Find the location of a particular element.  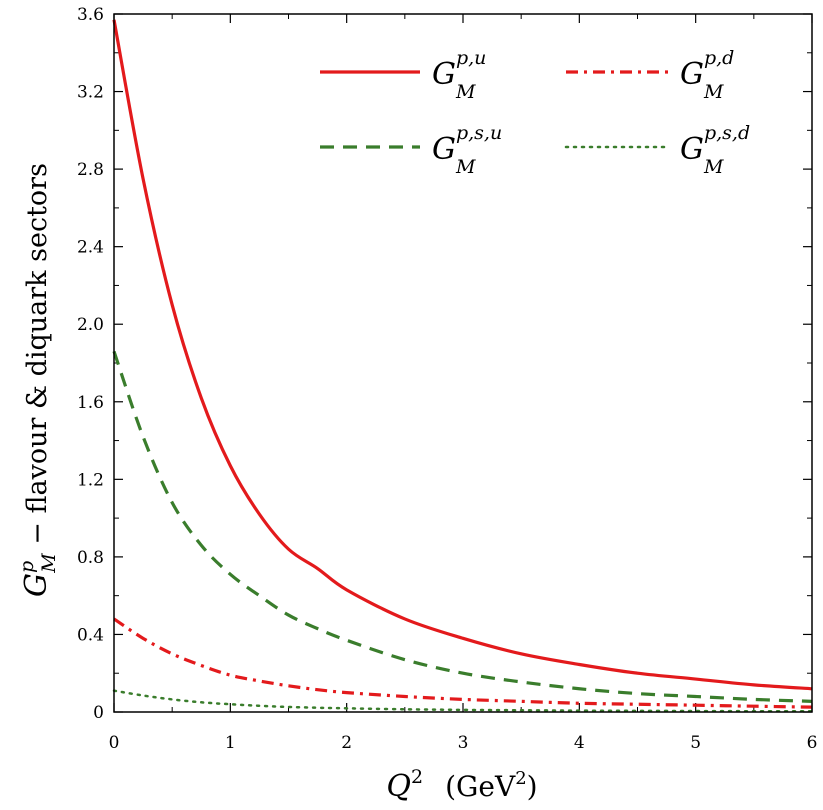

y-tick-label: 0 is located at coordinates (98, 713).